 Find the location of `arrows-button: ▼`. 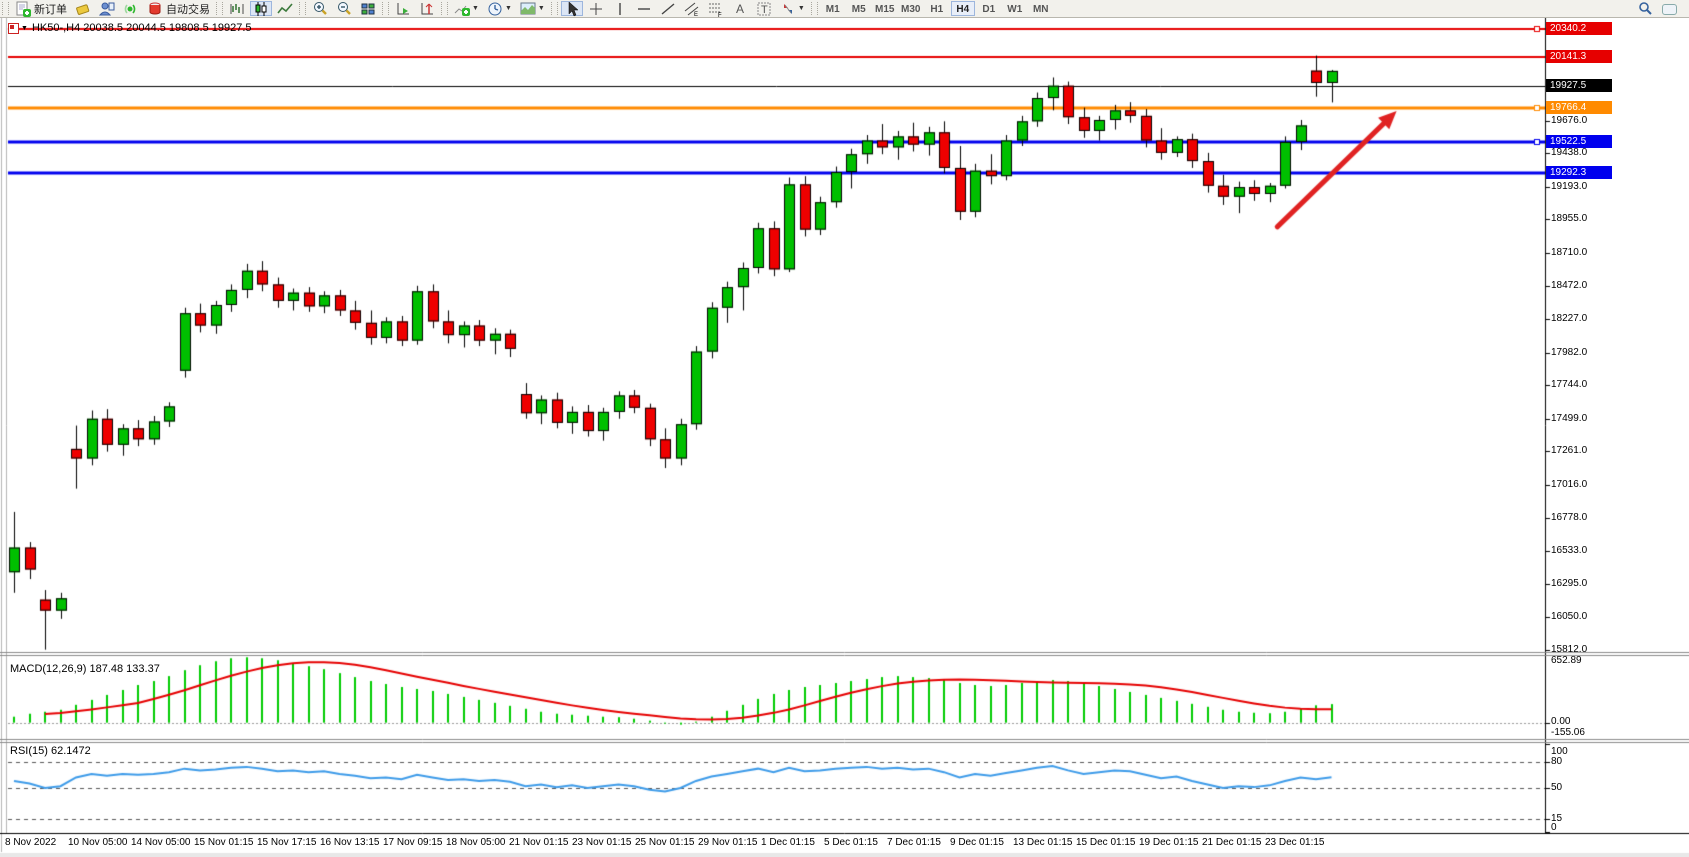

arrows-button: ▼ is located at coordinates (792, 8).